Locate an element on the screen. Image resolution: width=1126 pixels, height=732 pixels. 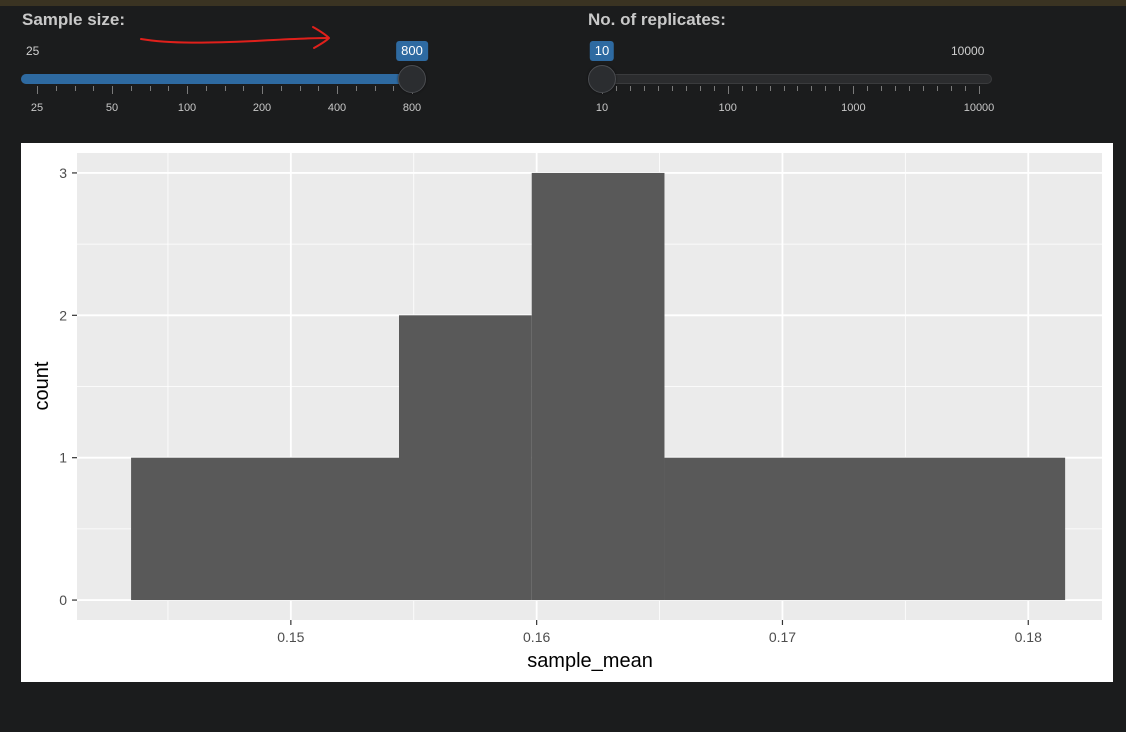
sample-size-slider-handle is located at coordinates (412, 79).